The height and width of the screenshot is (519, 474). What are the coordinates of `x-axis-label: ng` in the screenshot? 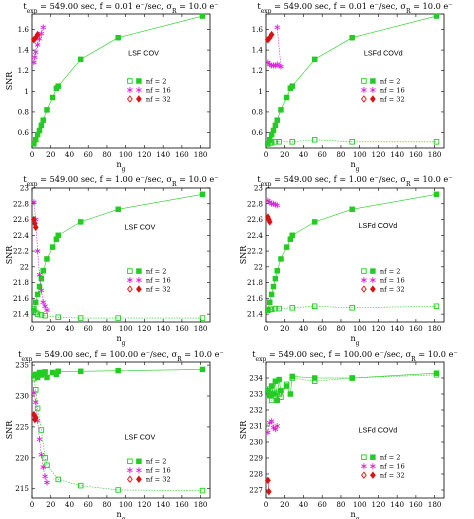 It's located at (121, 514).